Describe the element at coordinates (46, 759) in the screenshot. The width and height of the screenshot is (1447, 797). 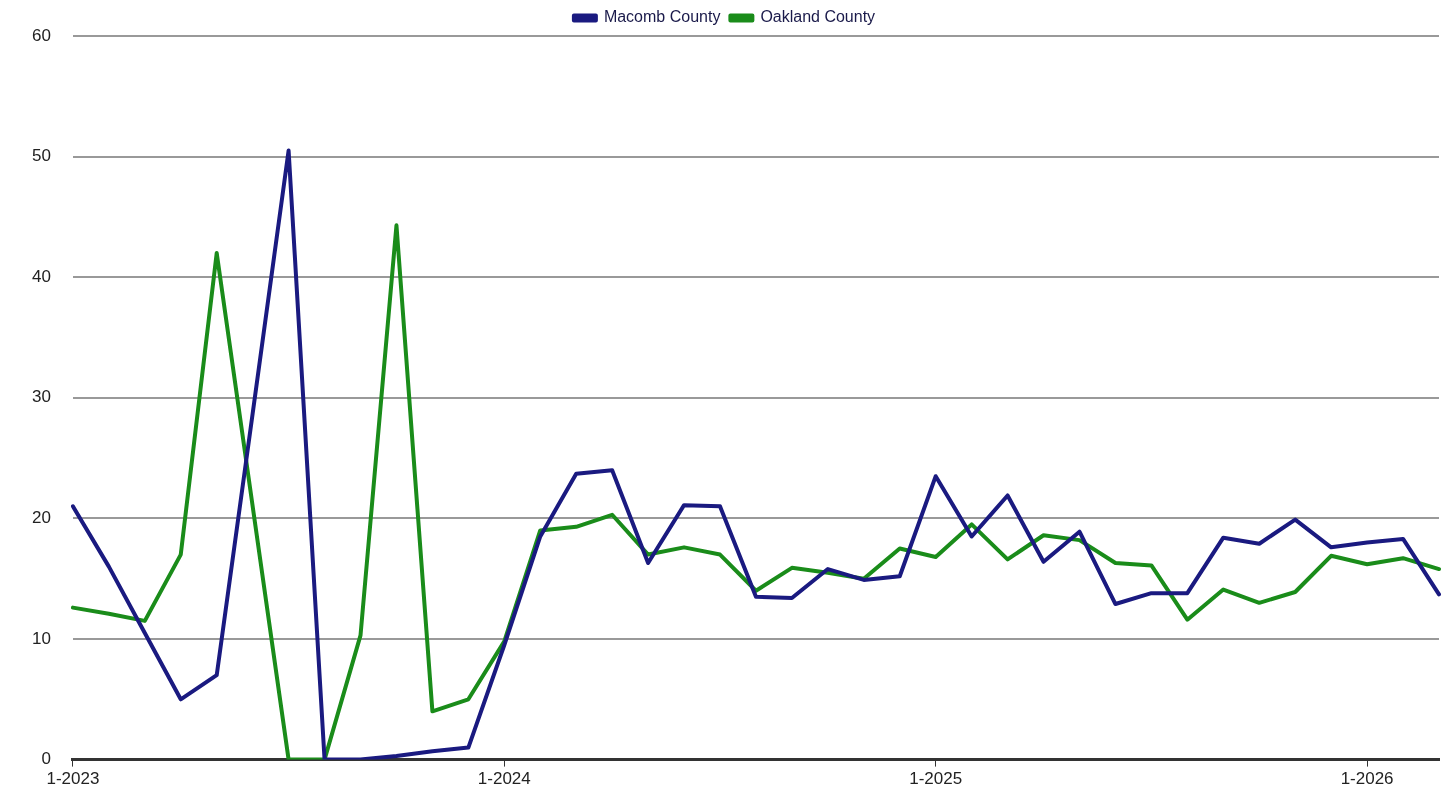
I see `y-tick-label: 0` at that location.